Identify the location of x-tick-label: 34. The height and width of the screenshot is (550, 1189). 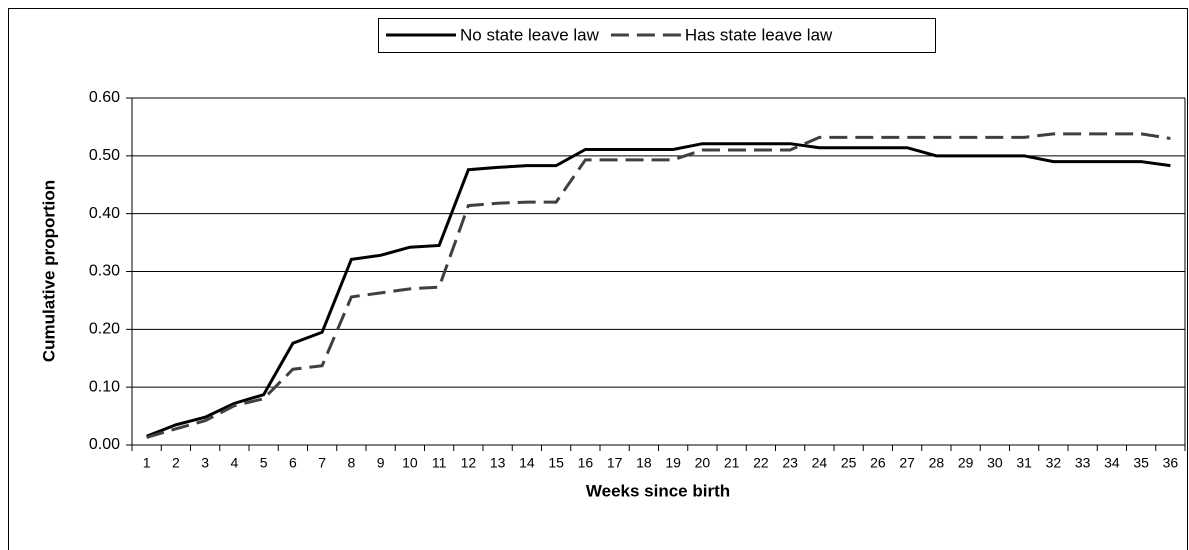
(1112, 463).